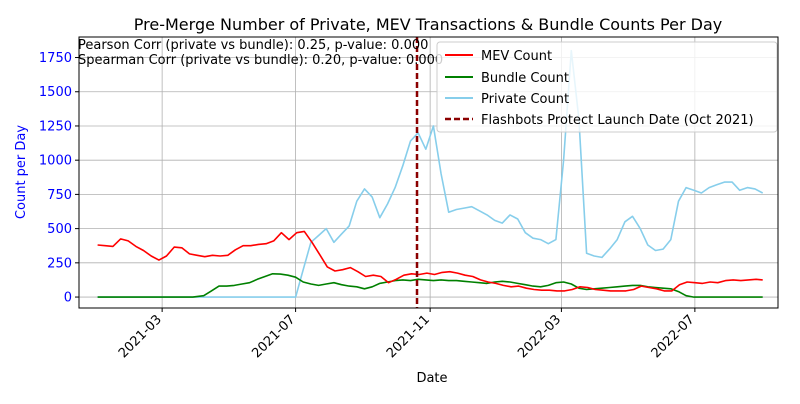 Image resolution: width=800 pixels, height=404 pixels. I want to click on legend-label-private: Private Count, so click(525, 99).